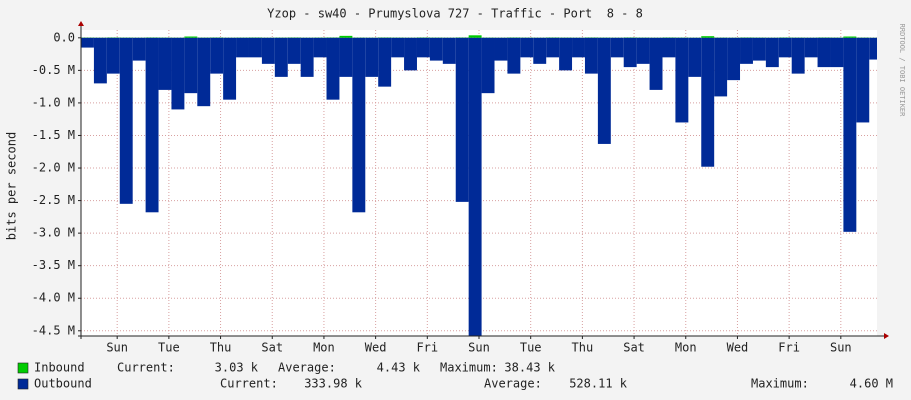 This screenshot has height=400, width=911. I want to click on y-tick-label: 0.0, so click(64, 37).